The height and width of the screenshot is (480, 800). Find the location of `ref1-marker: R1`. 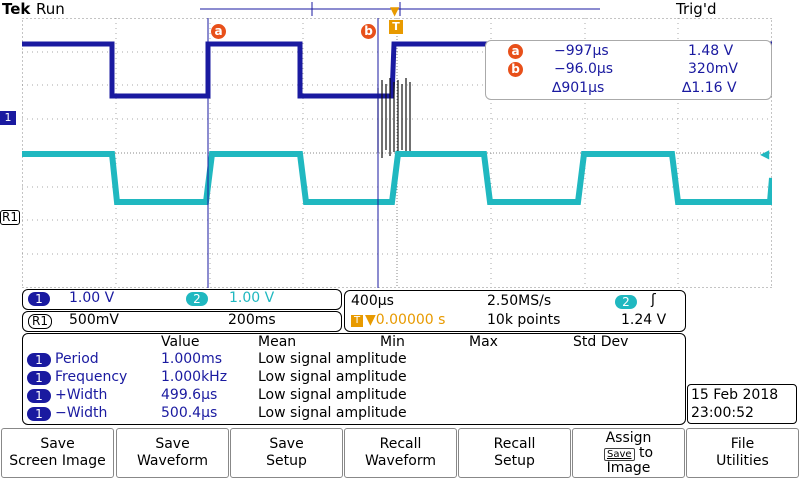

ref1-marker: R1 is located at coordinates (10, 217).